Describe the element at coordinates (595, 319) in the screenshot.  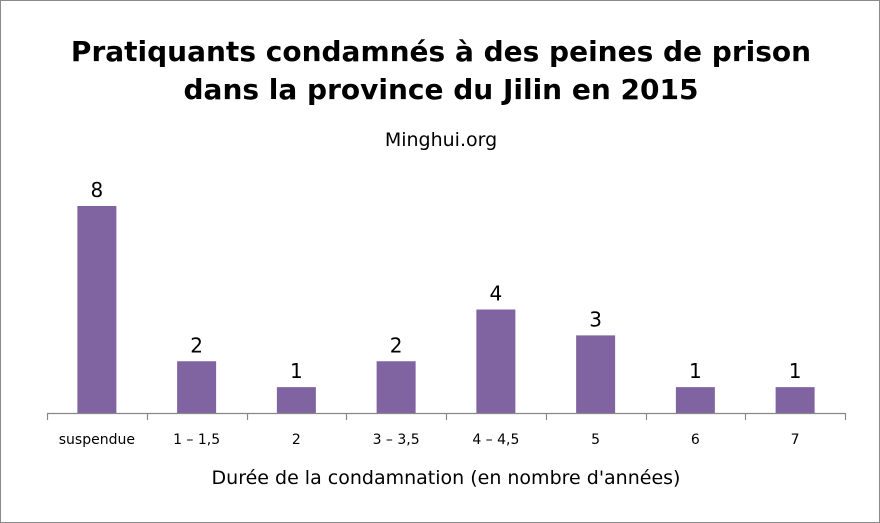
I see `data-label: 3` at that location.